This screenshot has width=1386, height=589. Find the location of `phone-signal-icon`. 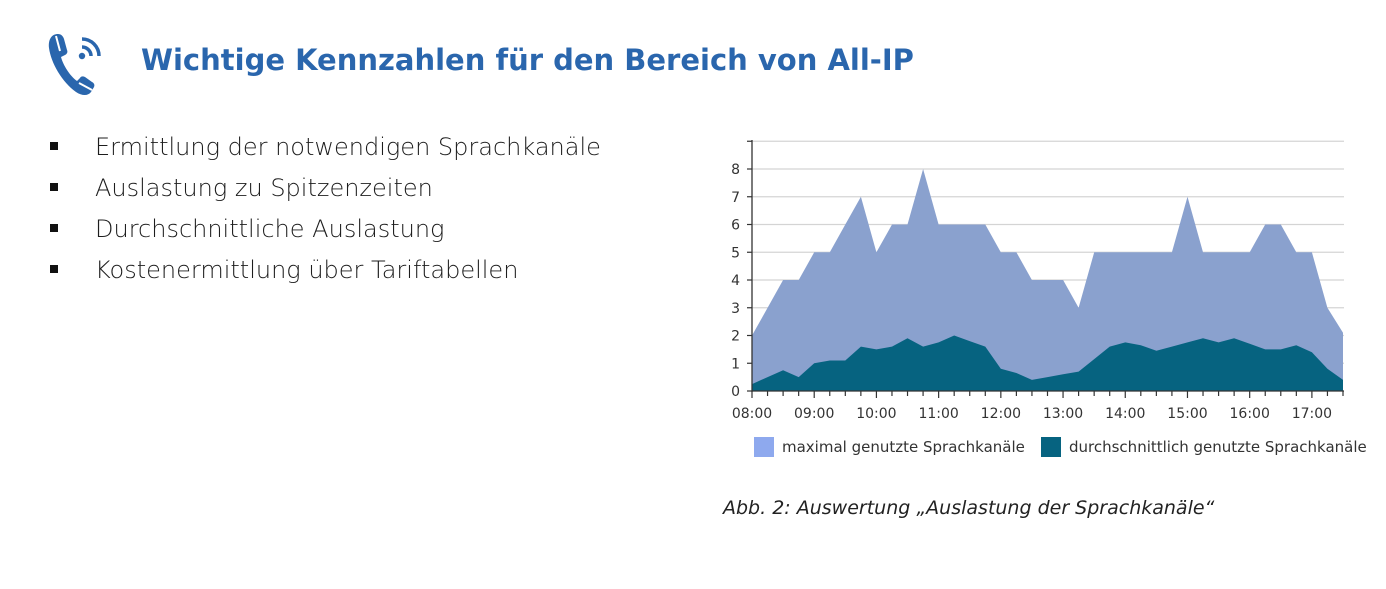

phone-signal-icon is located at coordinates (74, 64).